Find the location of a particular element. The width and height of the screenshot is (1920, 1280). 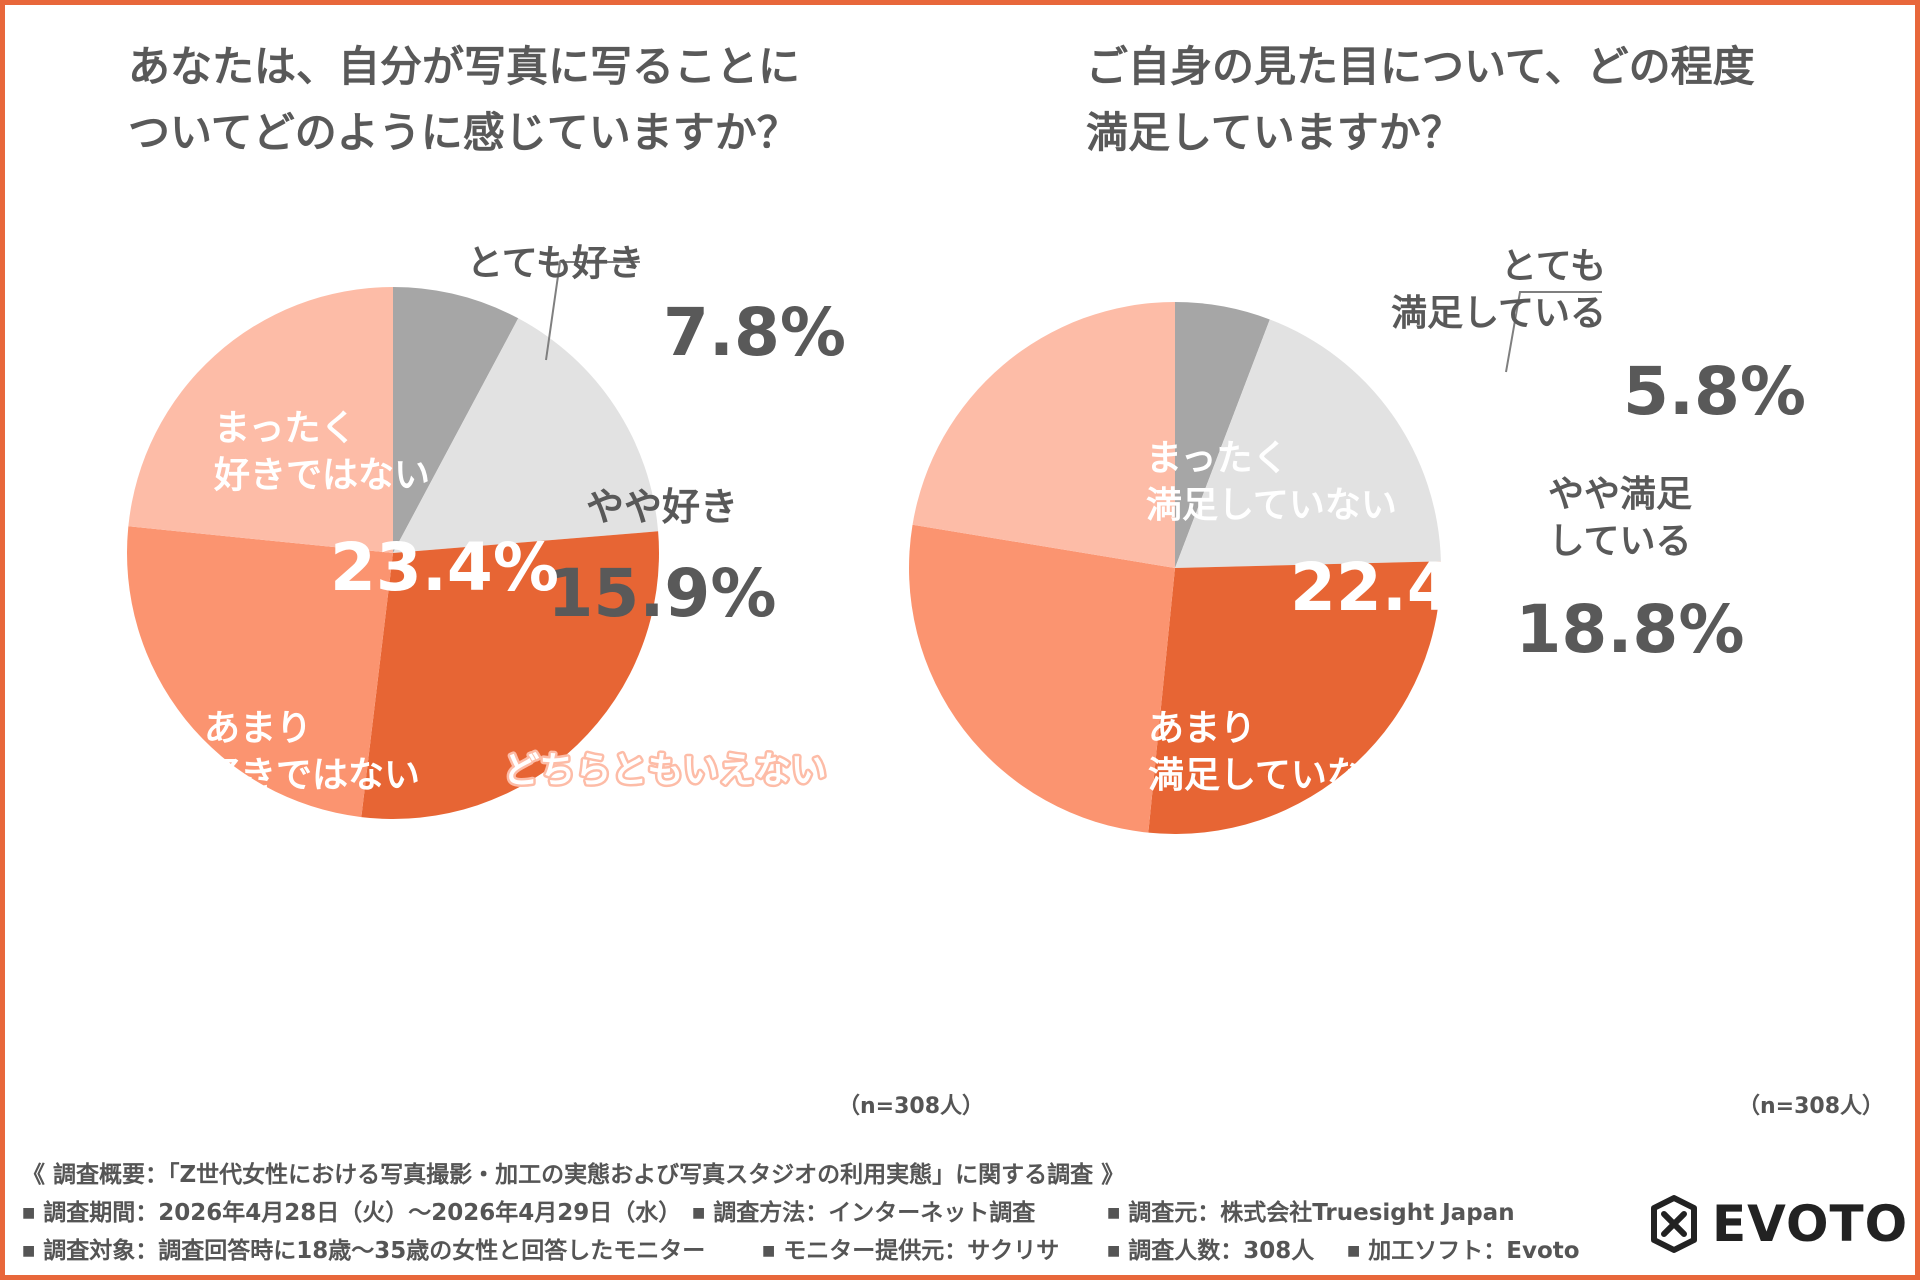

slice-label-right-2-line-2: している is located at coordinates (1620, 541).